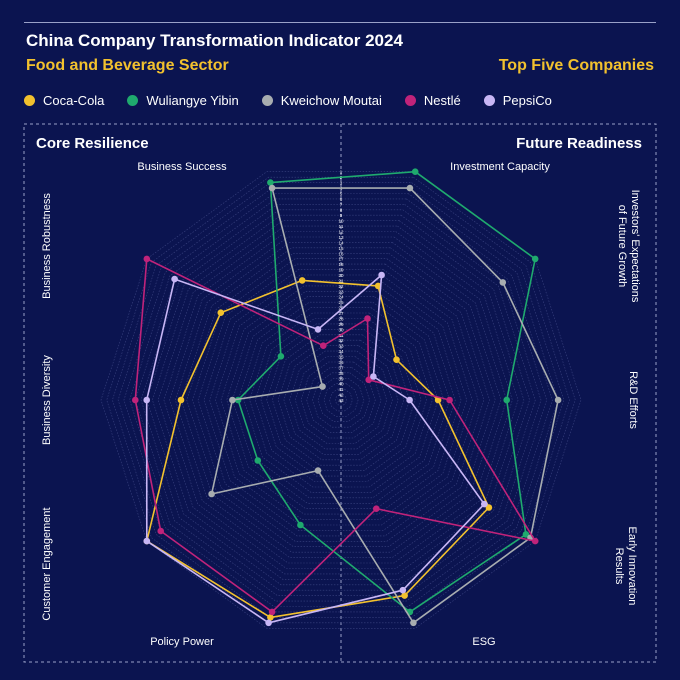 This screenshot has width=680, height=680. Describe the element at coordinates (341, 210) in the screenshot. I see `tick-label: 8` at that location.